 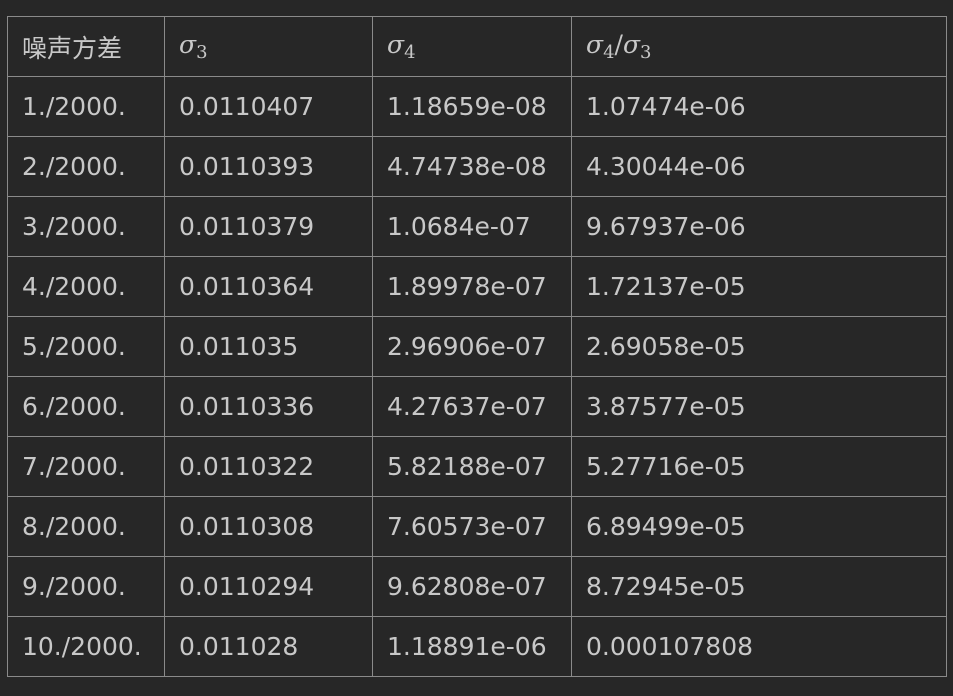 What do you see at coordinates (396, 44) in the screenshot?
I see `sigma4-symbol: σ` at bounding box center [396, 44].